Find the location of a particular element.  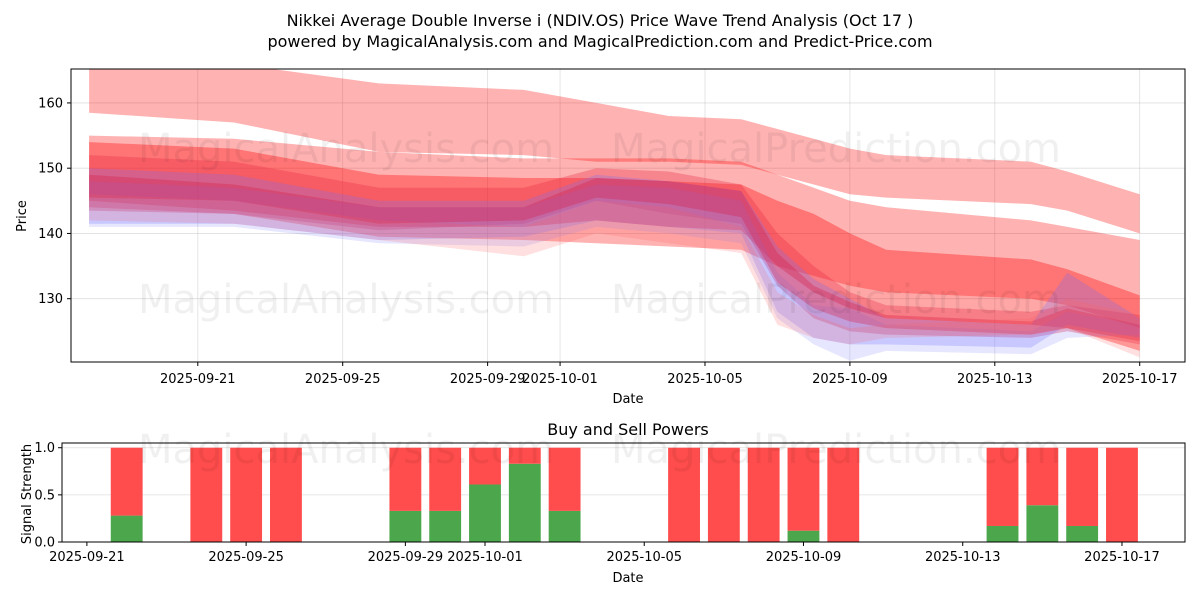

y-tick-label: 160 is located at coordinates (50, 103).